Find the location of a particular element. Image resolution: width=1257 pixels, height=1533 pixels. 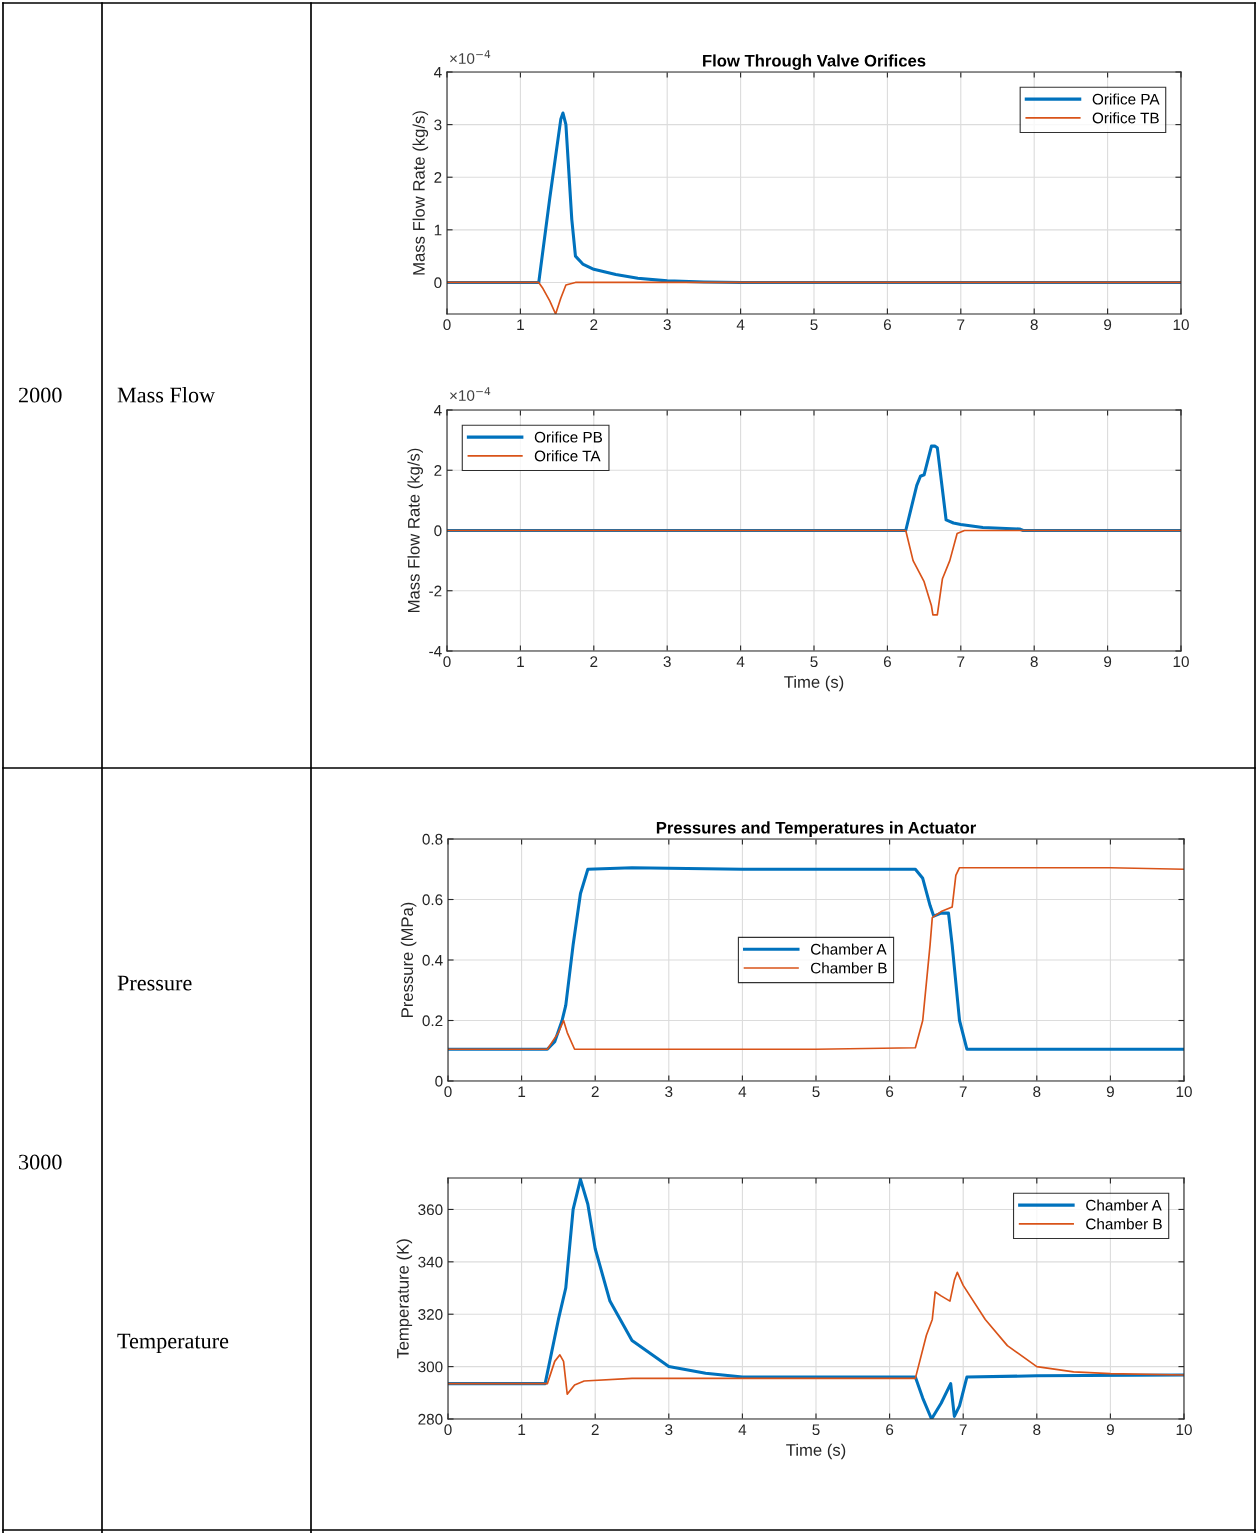

y-tick-label: 0.2 is located at coordinates (432, 1021).